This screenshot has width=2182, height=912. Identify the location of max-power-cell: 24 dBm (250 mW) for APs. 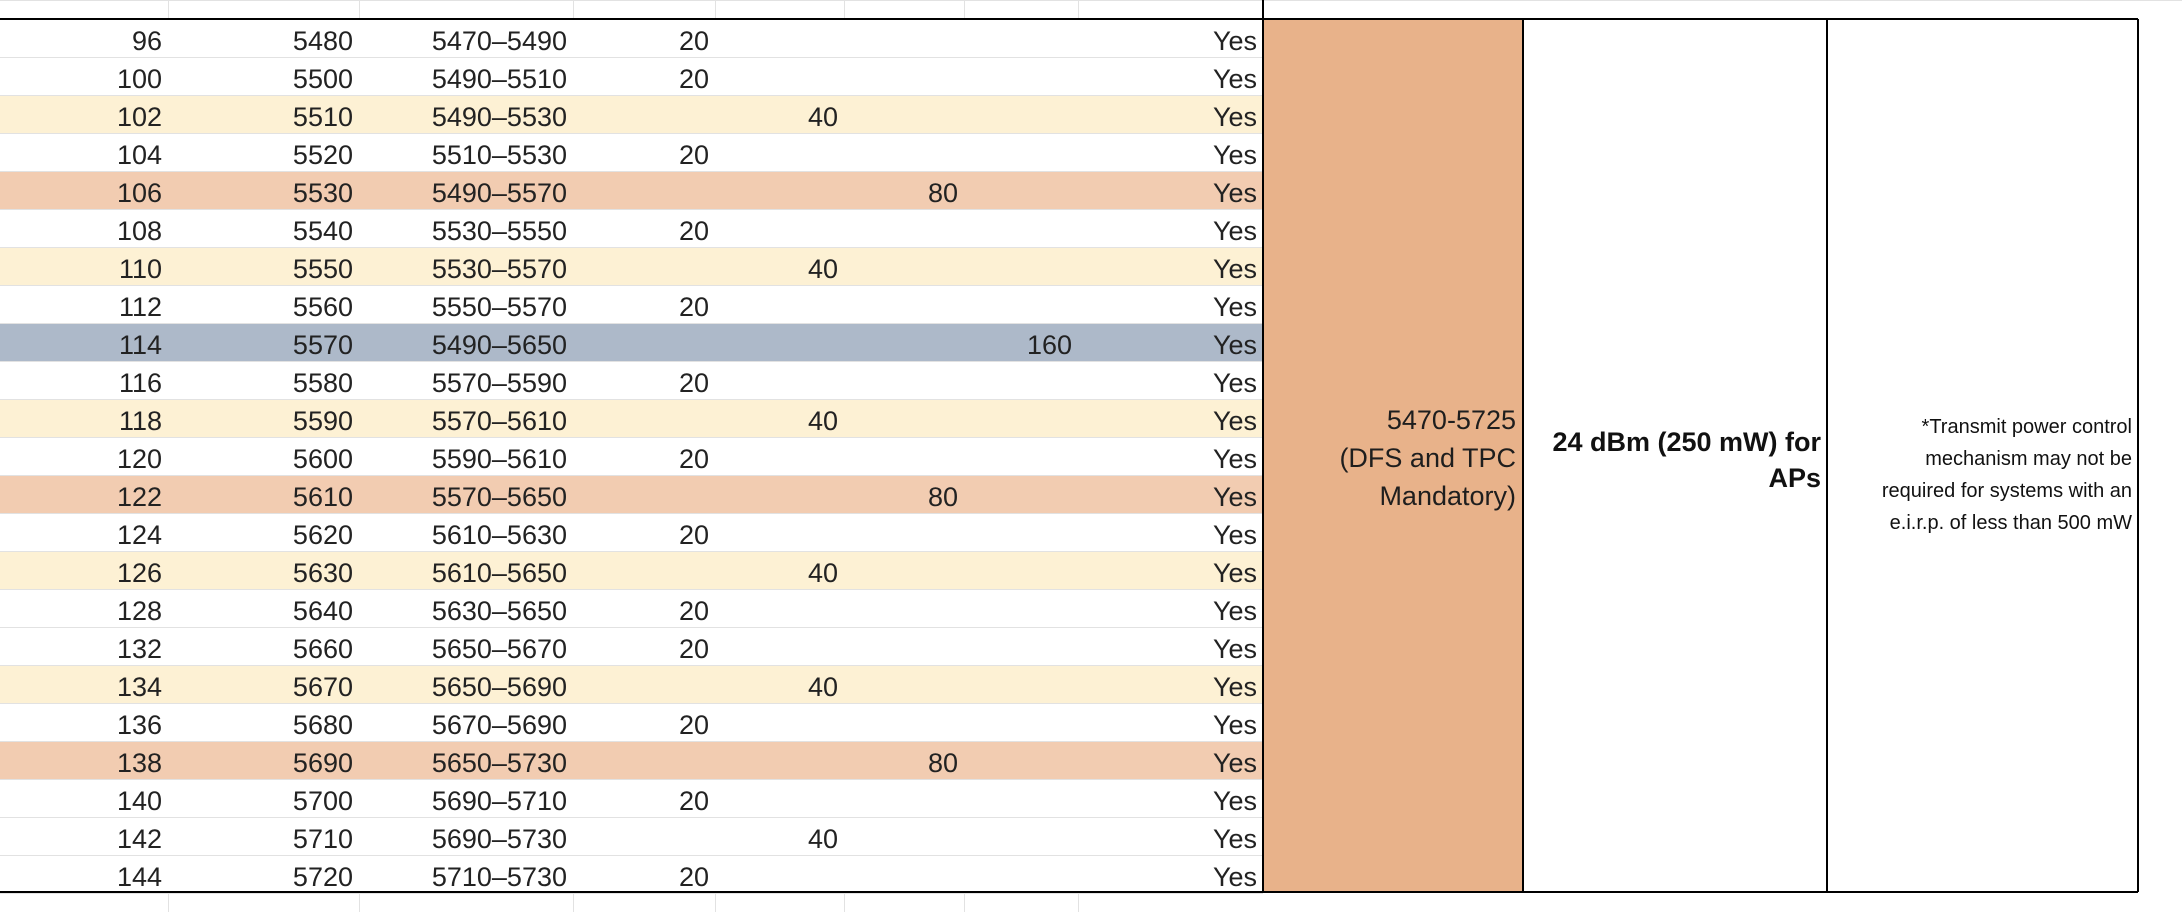
(1675, 455).